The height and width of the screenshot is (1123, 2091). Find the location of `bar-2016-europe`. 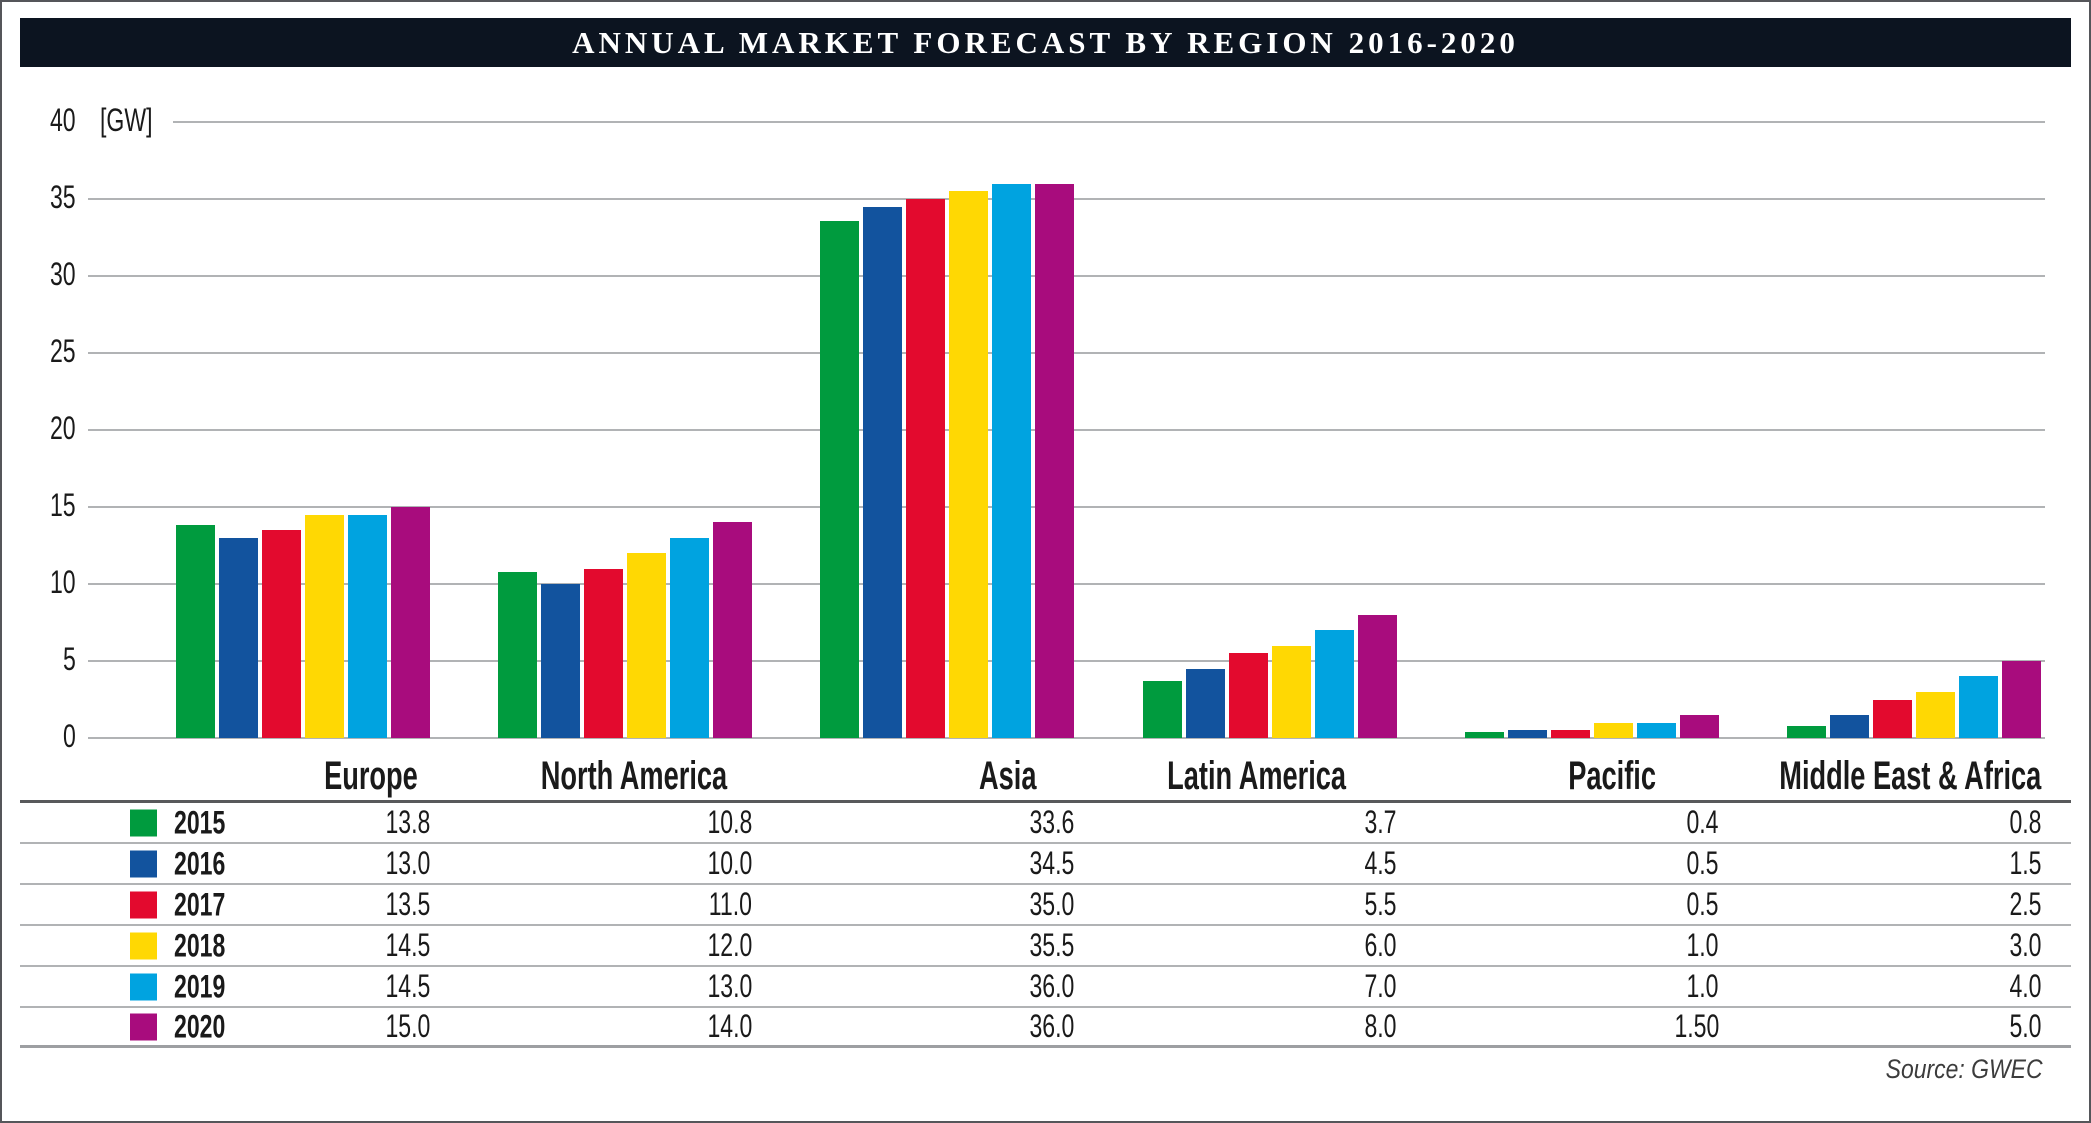

bar-2016-europe is located at coordinates (239, 637).